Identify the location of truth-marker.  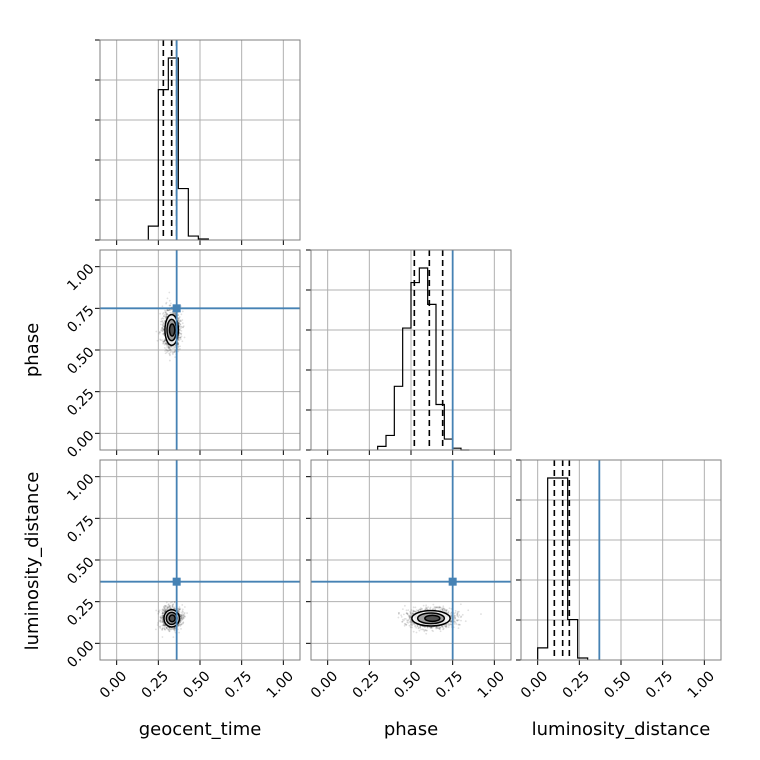
(452, 581).